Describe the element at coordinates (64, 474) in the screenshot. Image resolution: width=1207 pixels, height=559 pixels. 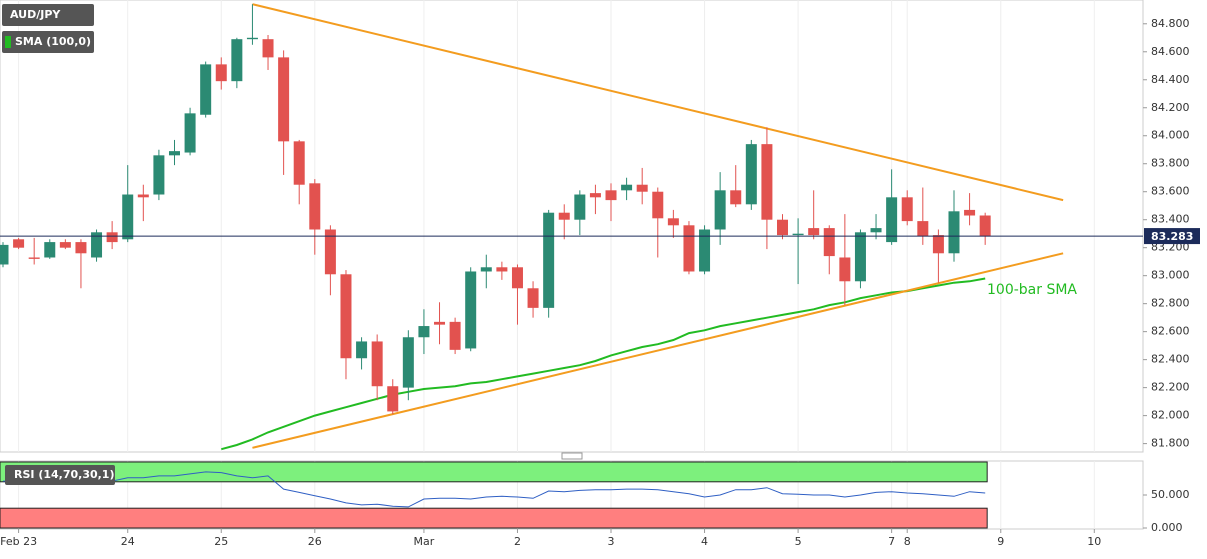
I see `rsi-title: RSI (14,70,30,1)` at that location.